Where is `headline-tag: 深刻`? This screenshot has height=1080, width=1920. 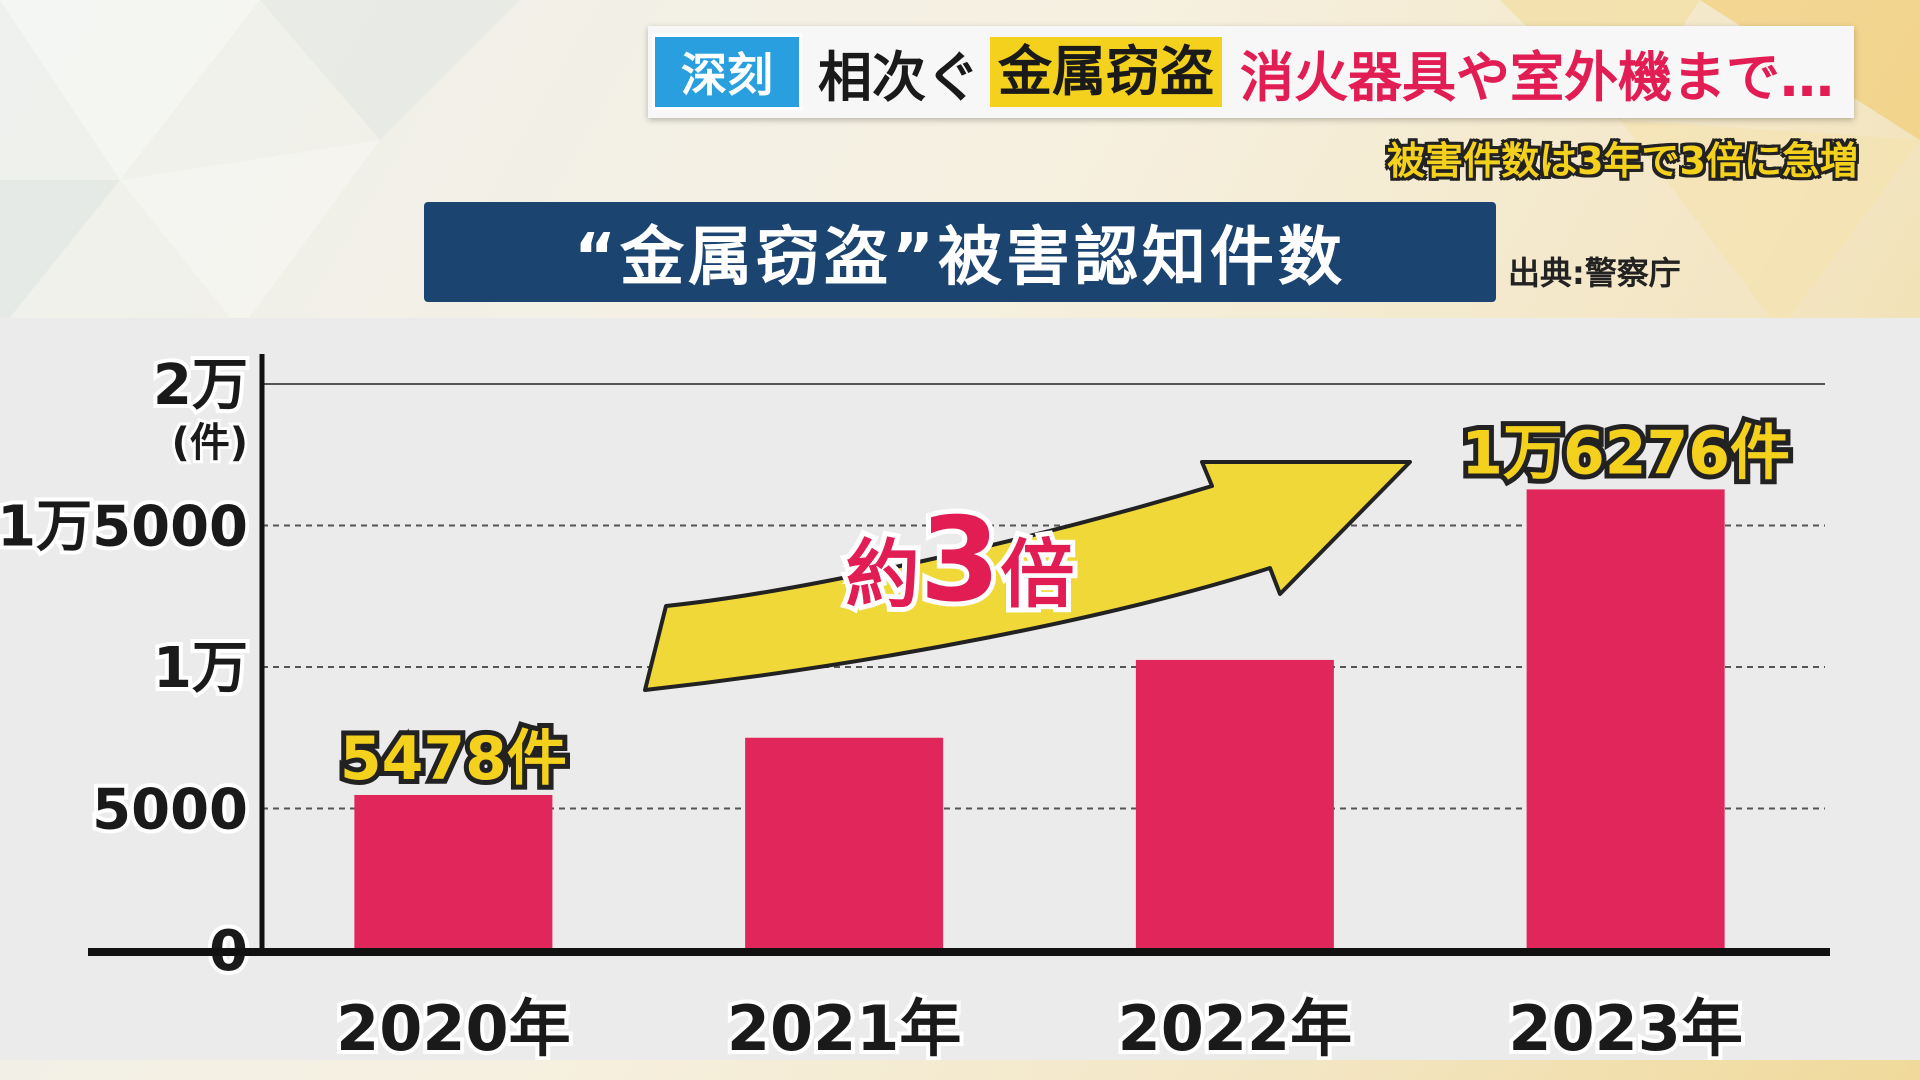
headline-tag: 深刻 is located at coordinates (727, 72).